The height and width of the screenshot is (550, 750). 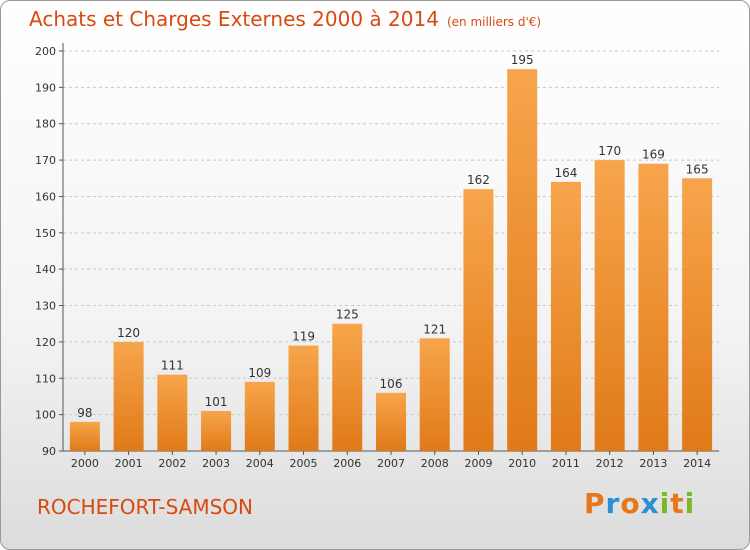 What do you see at coordinates (45, 342) in the screenshot?
I see `y-tick-label: 120` at bounding box center [45, 342].